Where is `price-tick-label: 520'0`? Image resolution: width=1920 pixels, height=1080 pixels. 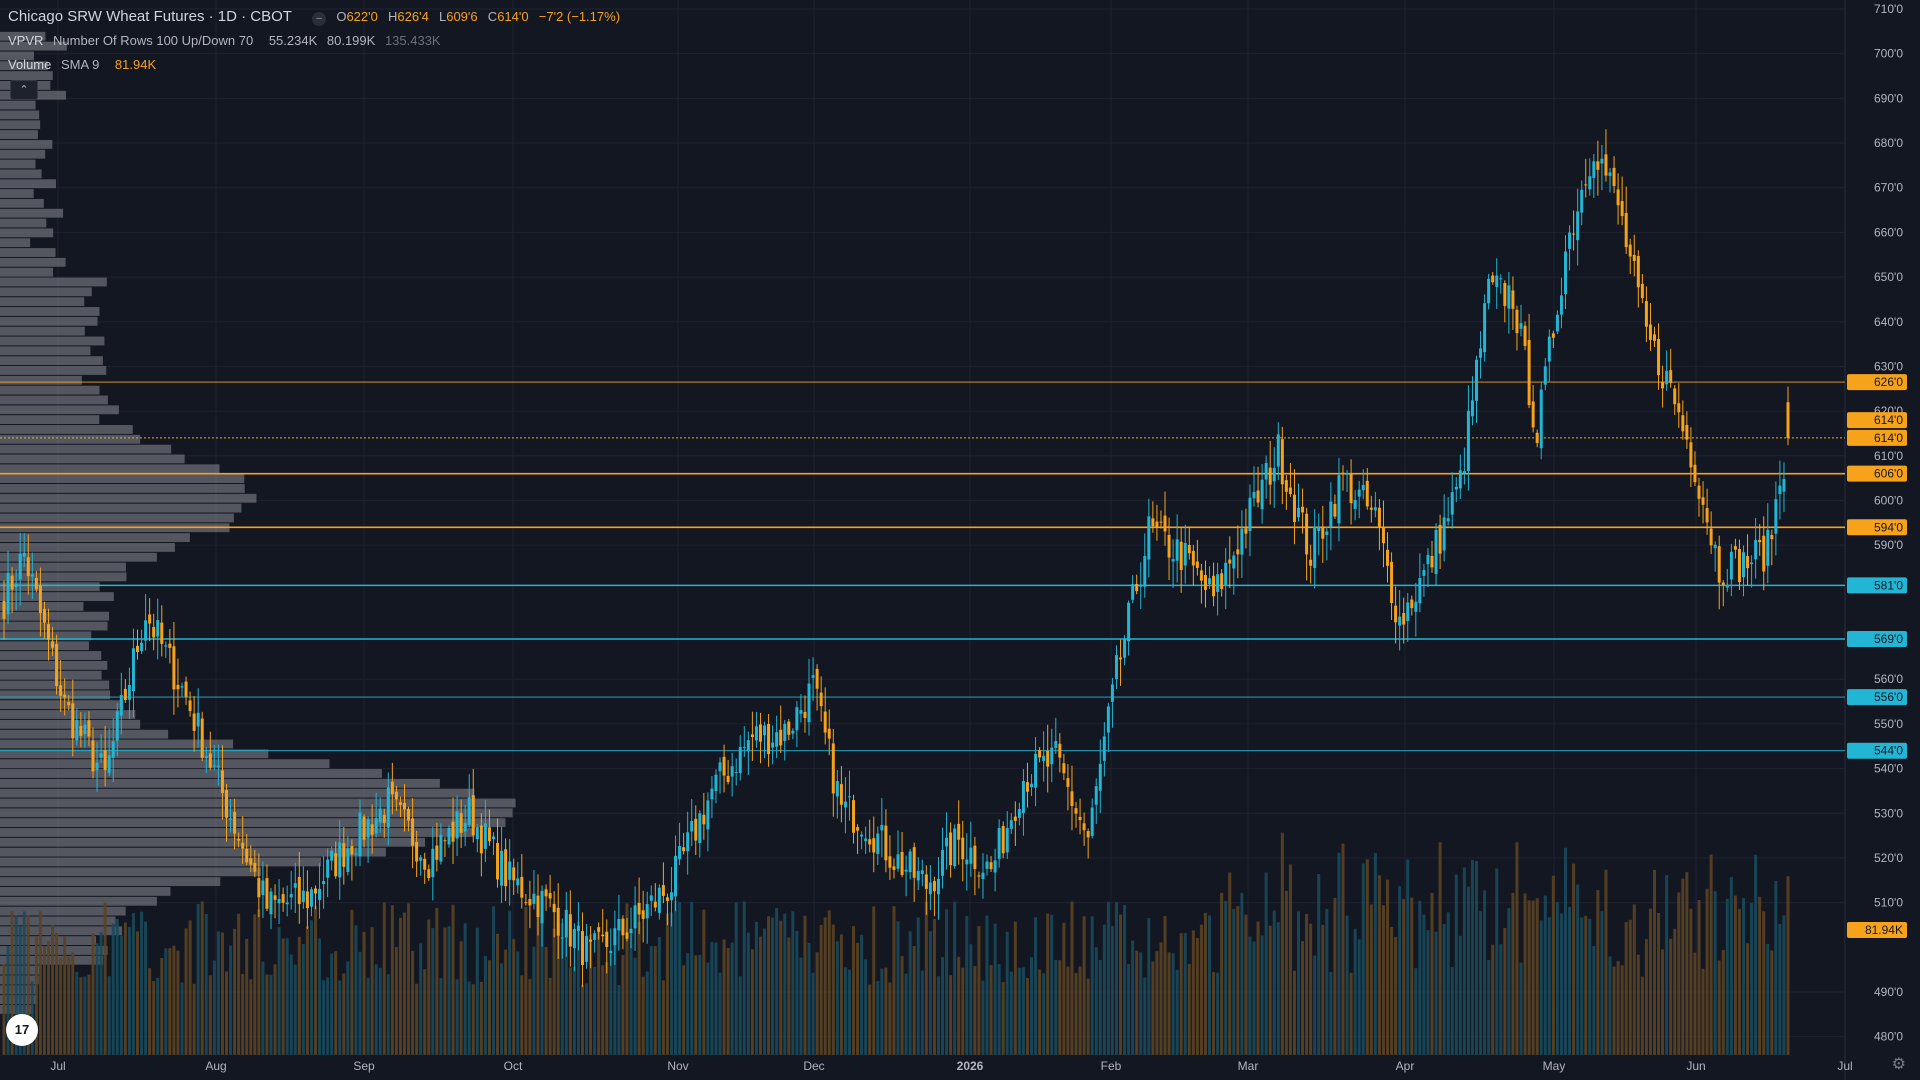
price-tick-label: 520'0 is located at coordinates (1888, 858).